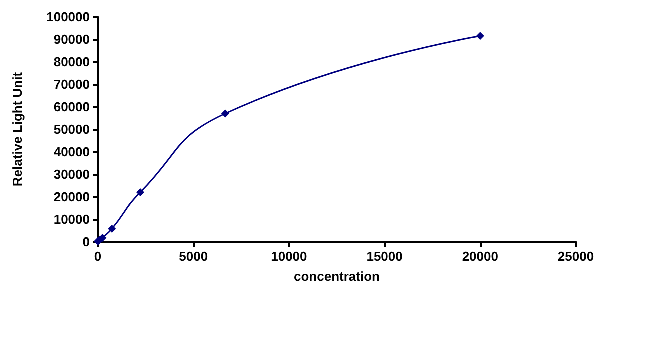  Describe the element at coordinates (193, 256) in the screenshot. I see `x-tick-label: 5000` at that location.